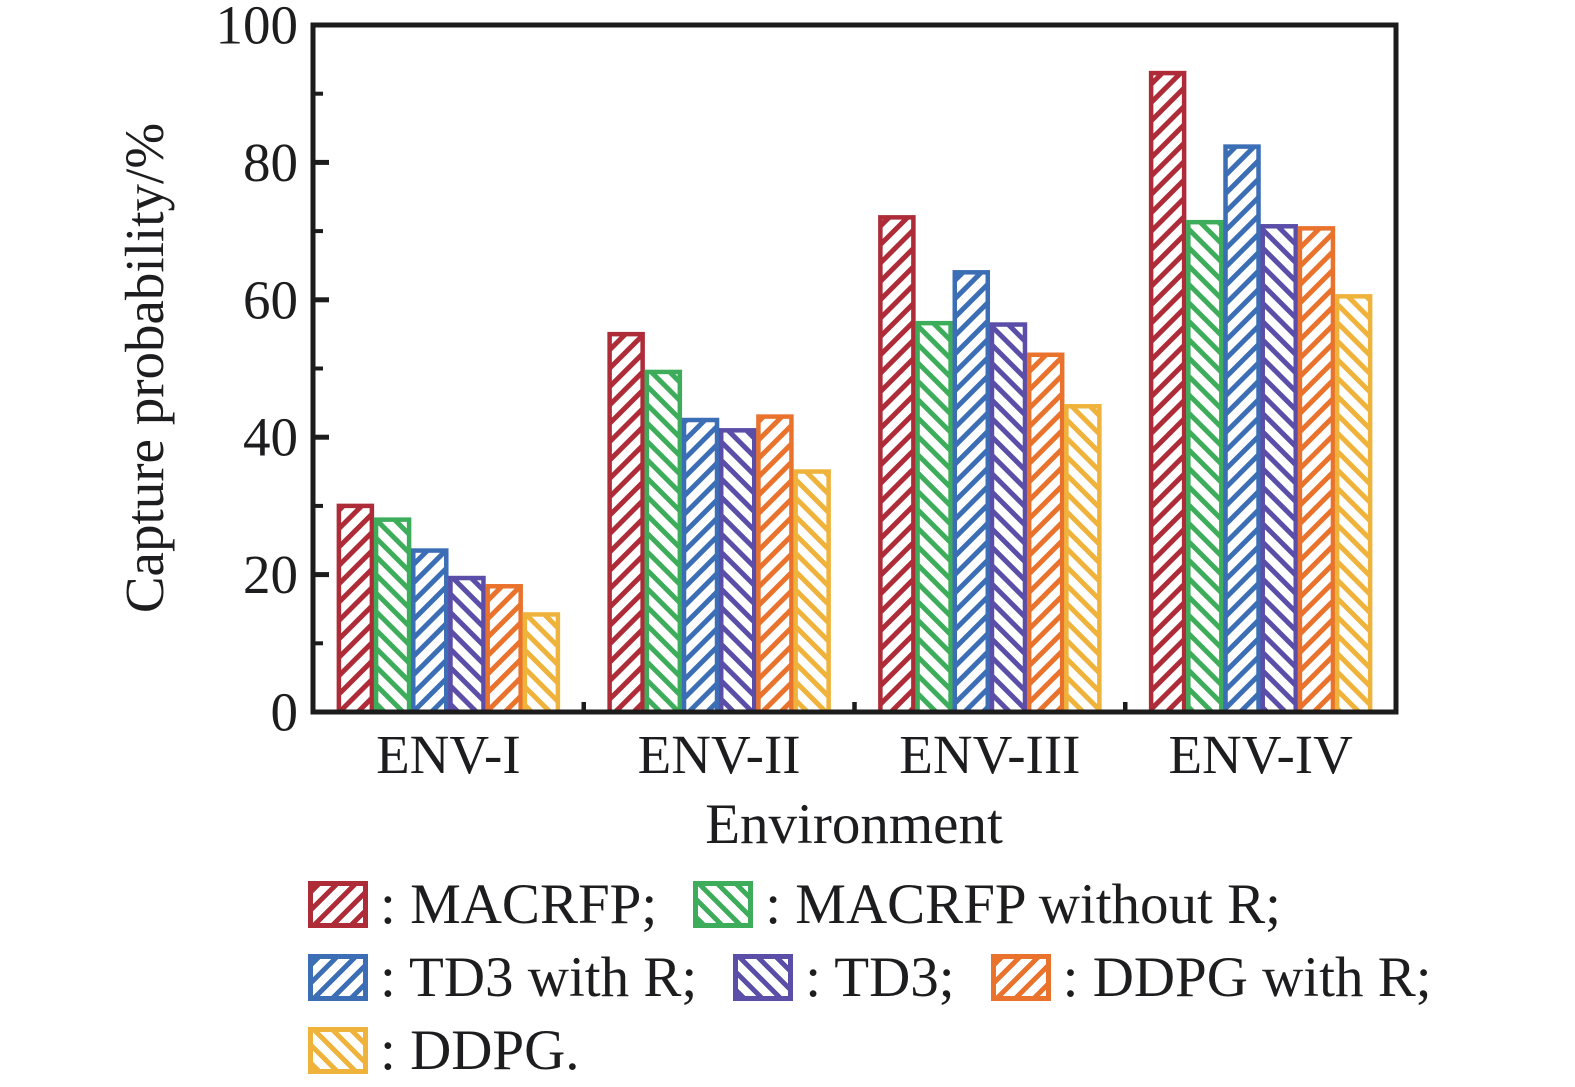 Image resolution: width=1575 pixels, height=1087 pixels. Describe the element at coordinates (504, 649) in the screenshot. I see `bar-env-i-ddpg-with-r` at that location.